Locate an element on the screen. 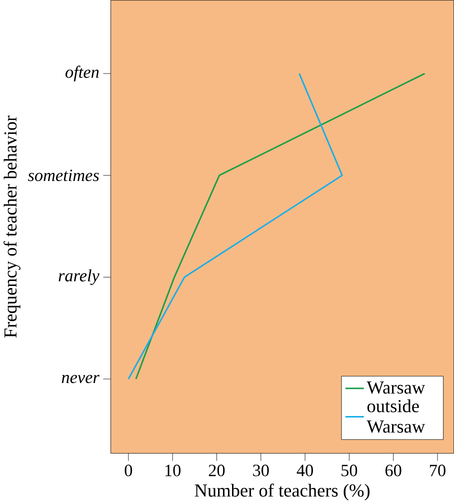 The width and height of the screenshot is (454, 504). x-tick-label: 60 is located at coordinates (393, 470).